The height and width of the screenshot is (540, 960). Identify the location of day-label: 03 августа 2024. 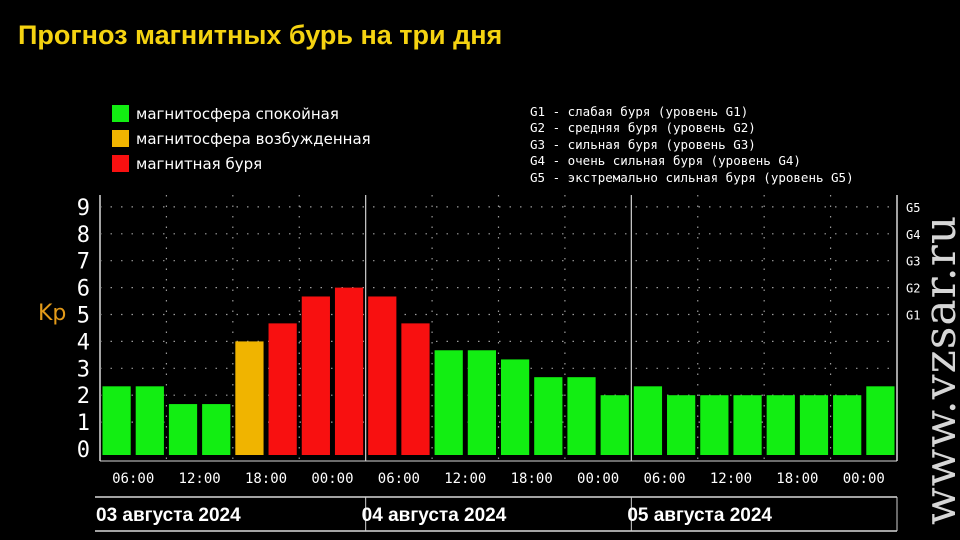
(168, 515).